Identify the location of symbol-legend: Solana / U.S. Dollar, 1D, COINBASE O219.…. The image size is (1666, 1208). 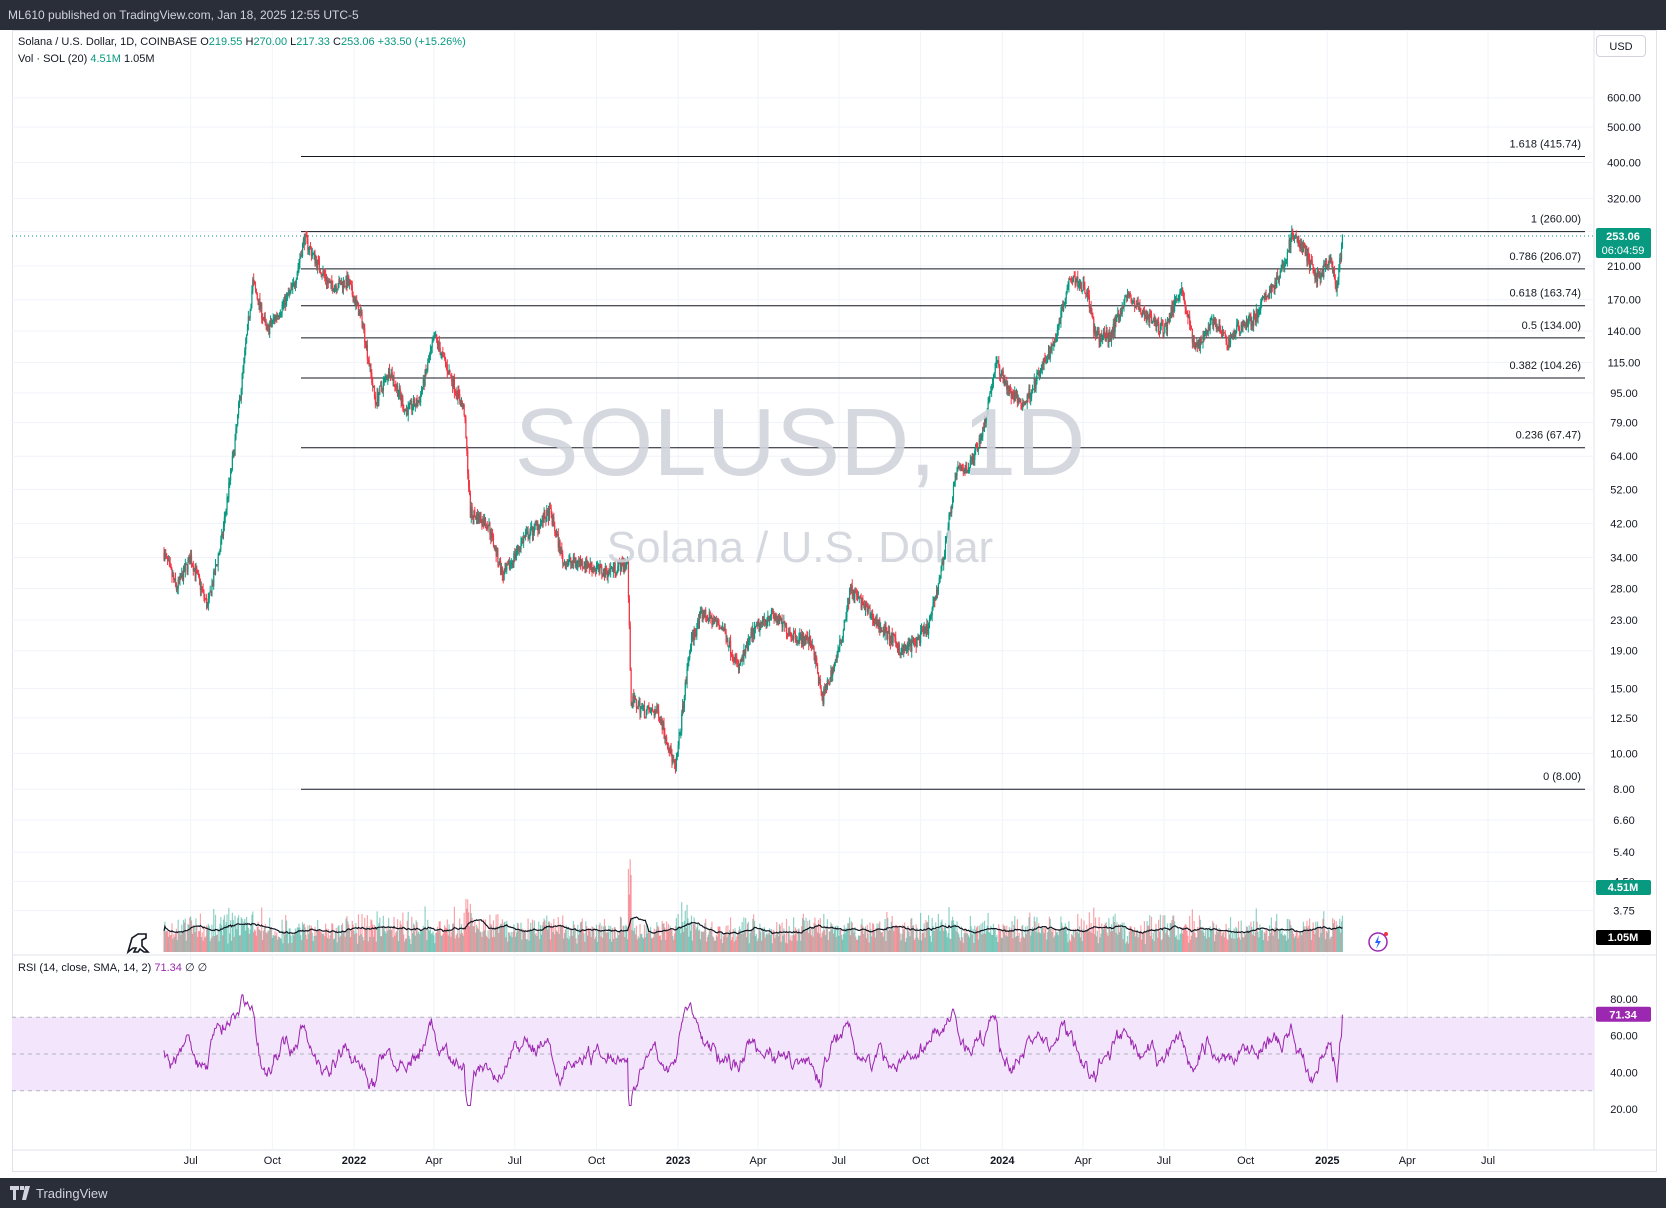
(242, 42).